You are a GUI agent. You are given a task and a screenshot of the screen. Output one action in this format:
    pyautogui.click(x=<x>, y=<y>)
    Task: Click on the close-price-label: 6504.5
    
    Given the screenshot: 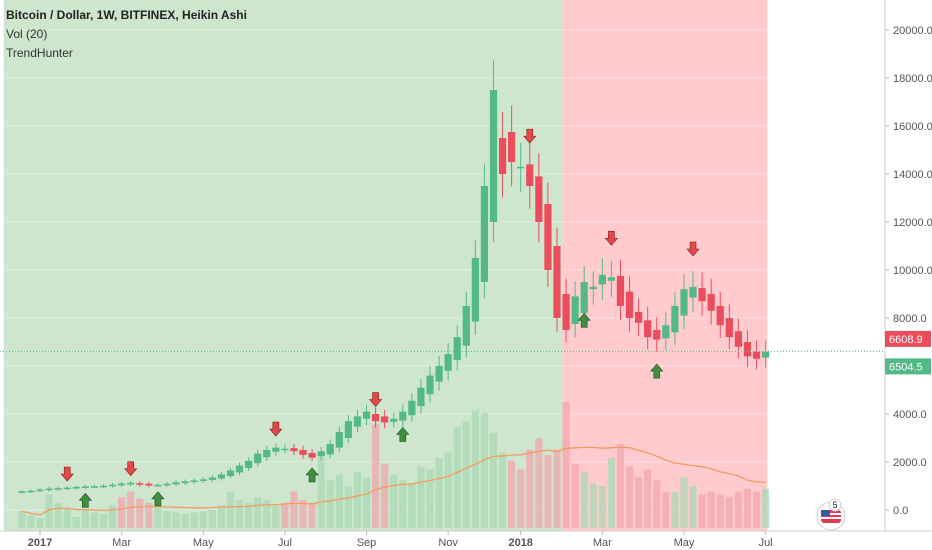 What is the action you would take?
    pyautogui.click(x=906, y=367)
    